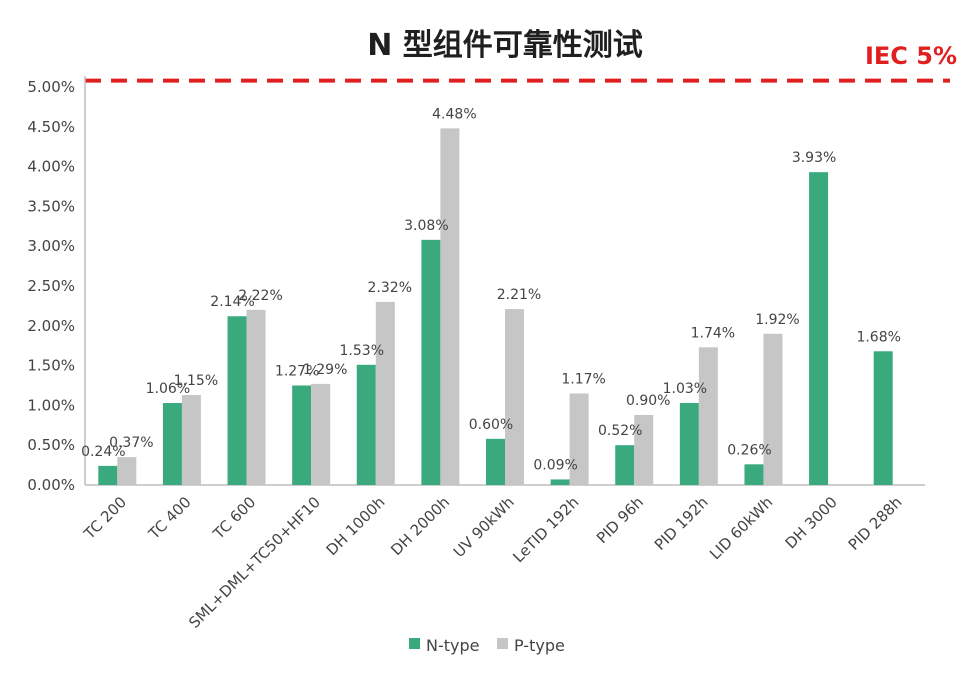 The image size is (973, 686). I want to click on data-label-n-type: 0.09%, so click(555, 465).